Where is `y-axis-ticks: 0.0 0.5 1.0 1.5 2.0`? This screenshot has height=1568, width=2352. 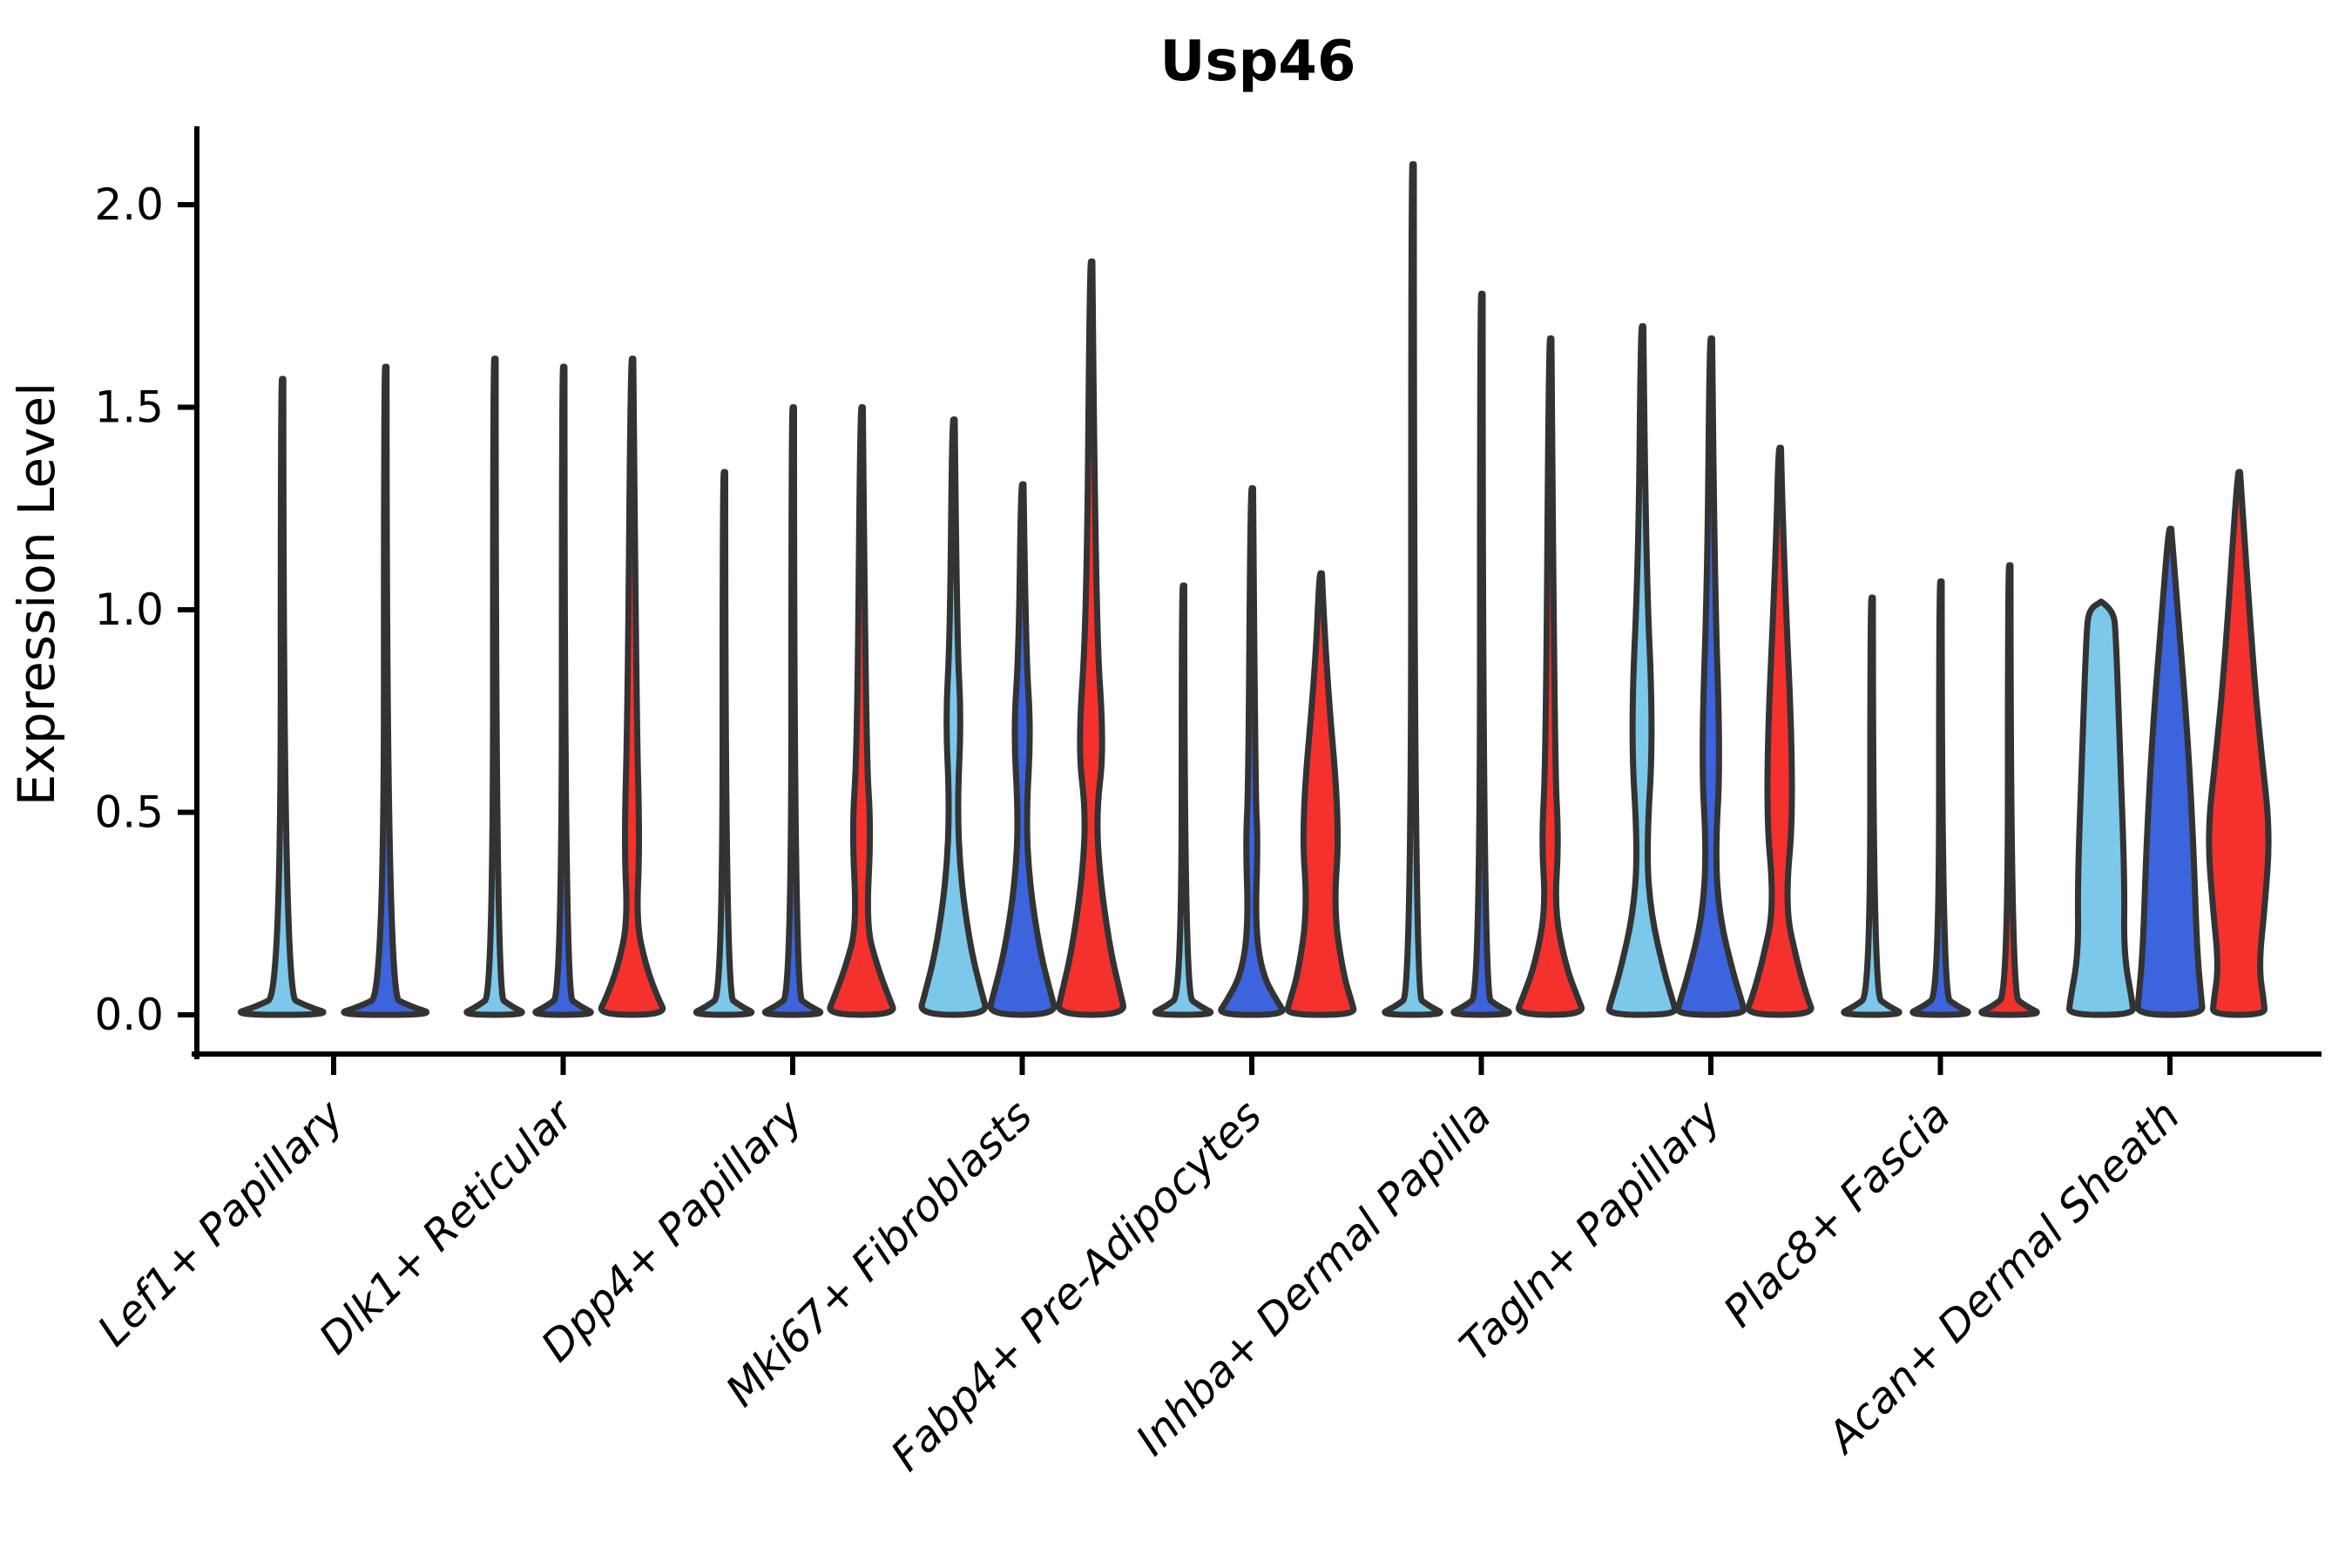
y-axis-ticks: 0.0 0.5 1.0 1.5 2.0 is located at coordinates (145, 609).